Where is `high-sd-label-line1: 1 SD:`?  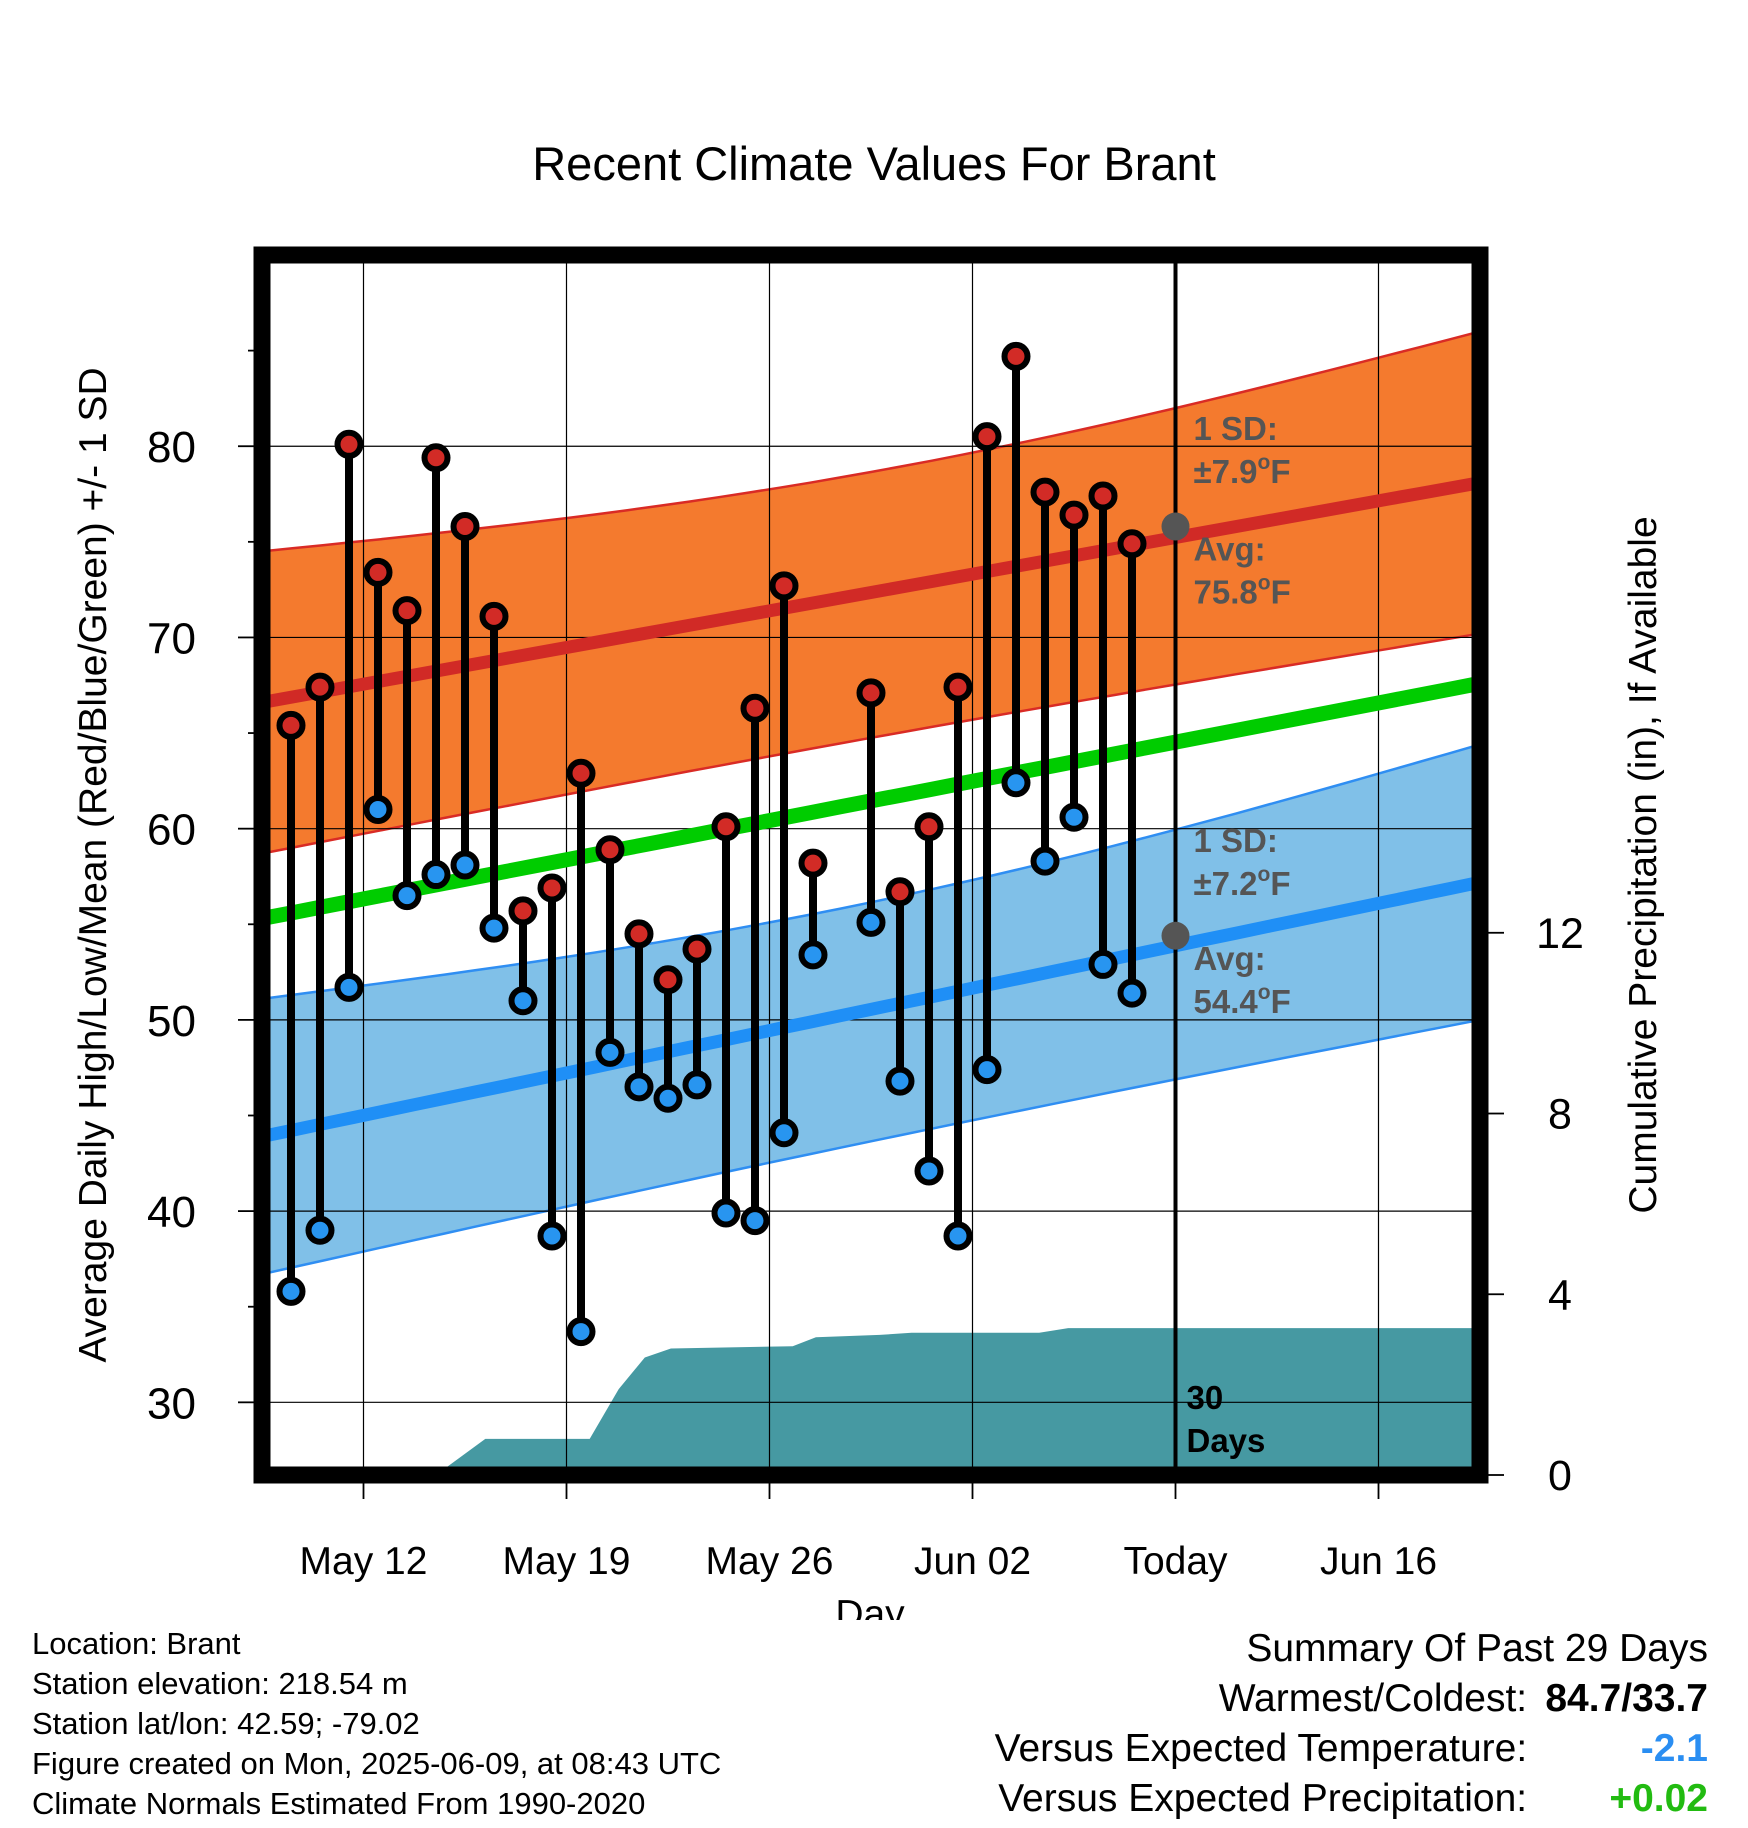 high-sd-label-line1: 1 SD: is located at coordinates (1236, 428).